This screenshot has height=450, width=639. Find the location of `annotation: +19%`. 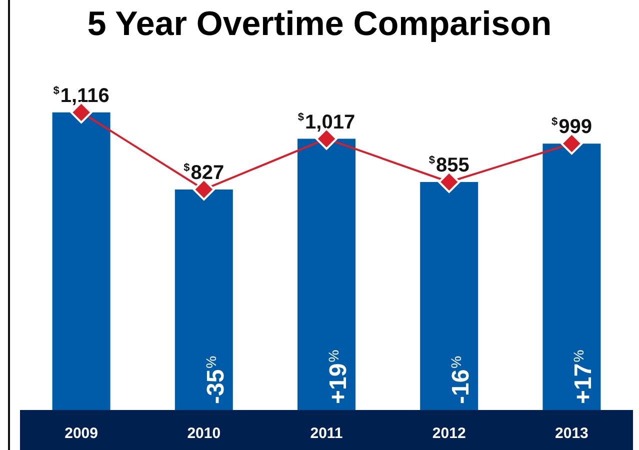

annotation: +19% is located at coordinates (338, 377).